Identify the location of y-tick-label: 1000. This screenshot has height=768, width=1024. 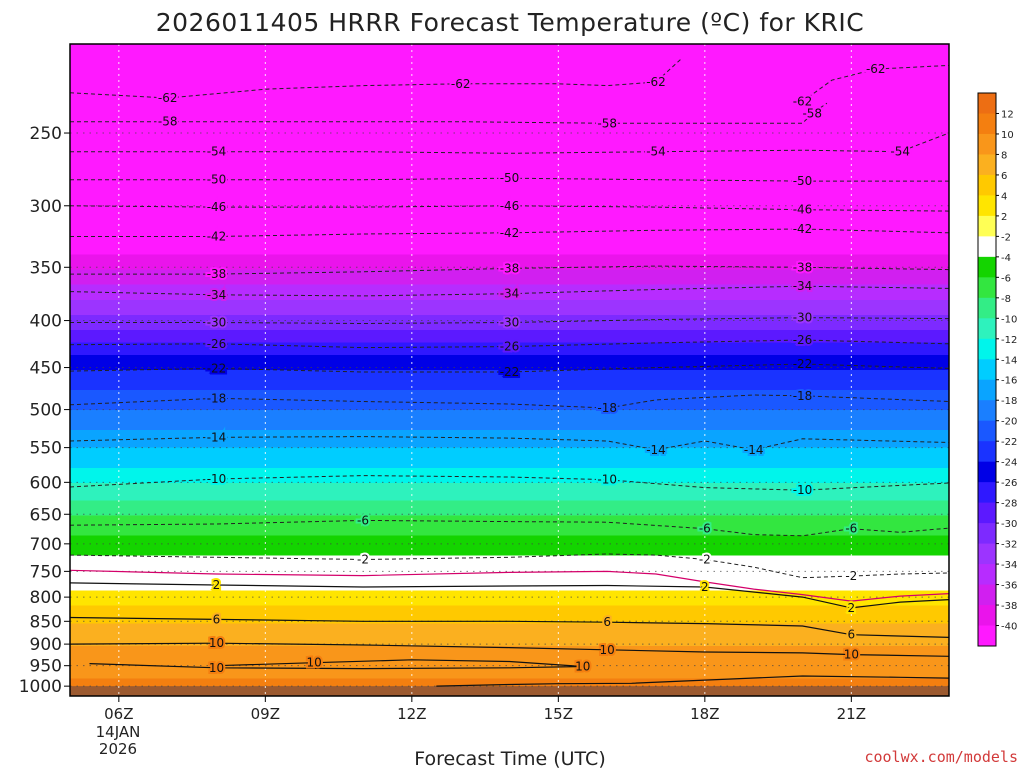
(40, 687).